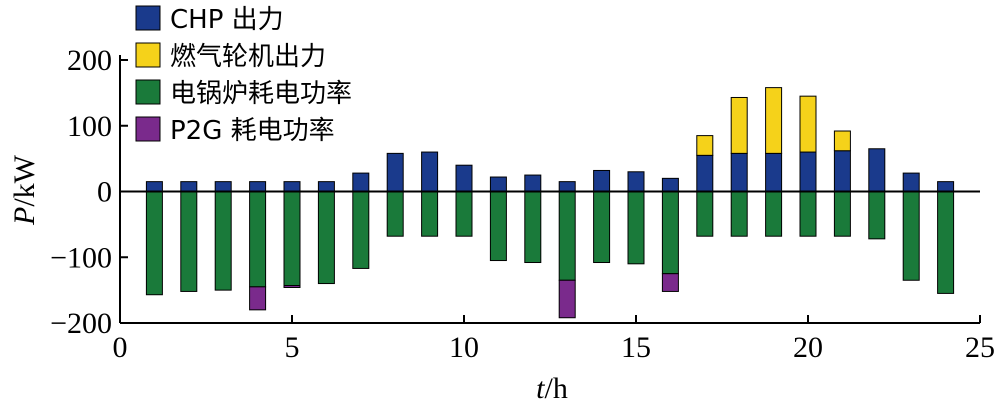  Describe the element at coordinates (89, 60) in the screenshot. I see `y-tick-label-4: 200` at that location.